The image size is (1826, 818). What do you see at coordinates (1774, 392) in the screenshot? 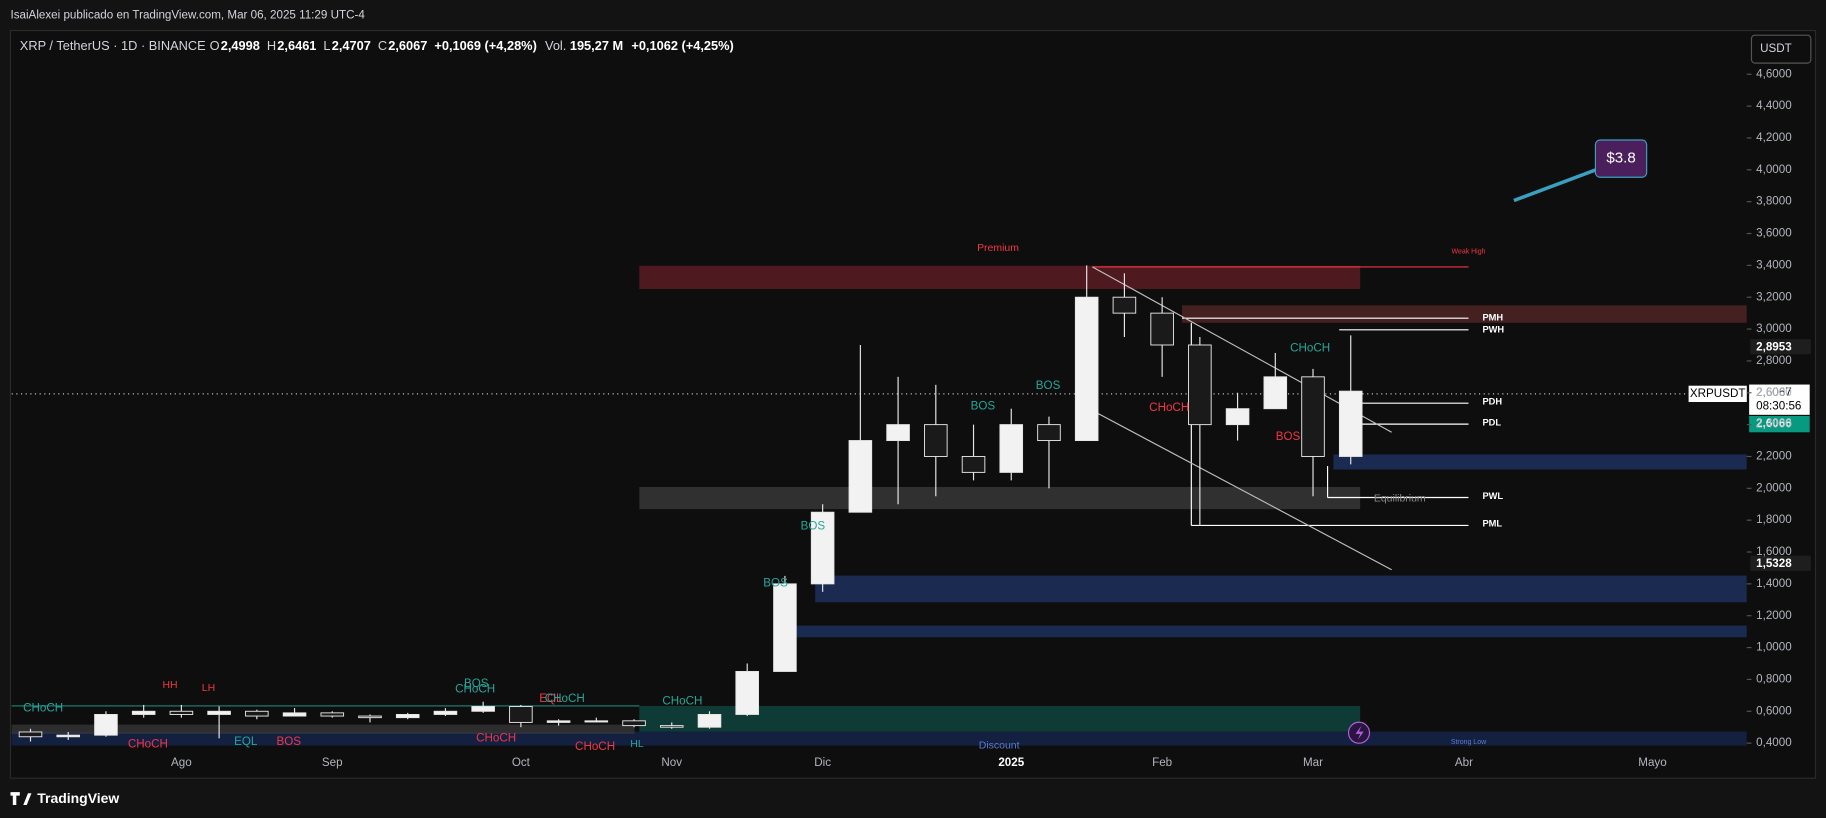
I see `y-tick-label: 2,6000` at bounding box center [1774, 392].